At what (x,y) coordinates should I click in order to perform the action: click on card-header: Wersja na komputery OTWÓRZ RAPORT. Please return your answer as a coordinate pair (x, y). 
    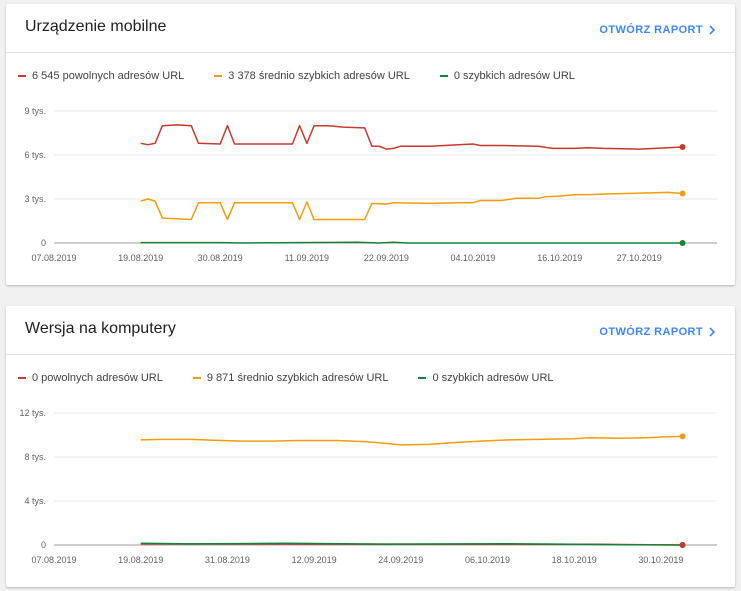
    Looking at the image, I should click on (370, 330).